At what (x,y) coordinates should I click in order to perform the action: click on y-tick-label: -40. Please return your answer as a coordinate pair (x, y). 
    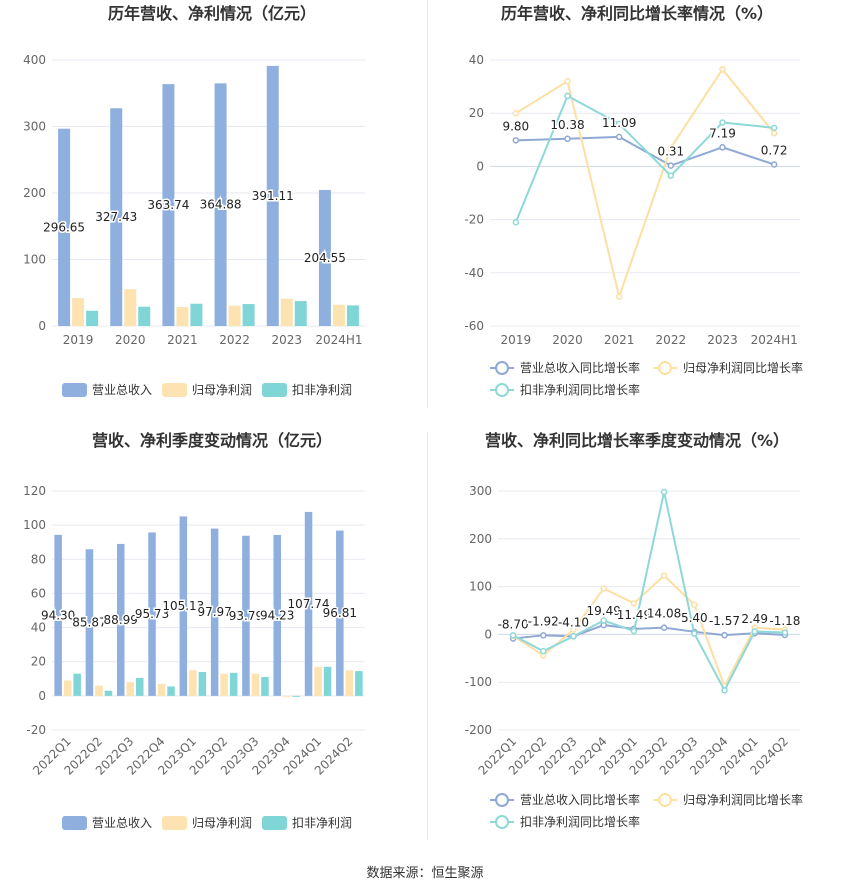
    Looking at the image, I should click on (474, 273).